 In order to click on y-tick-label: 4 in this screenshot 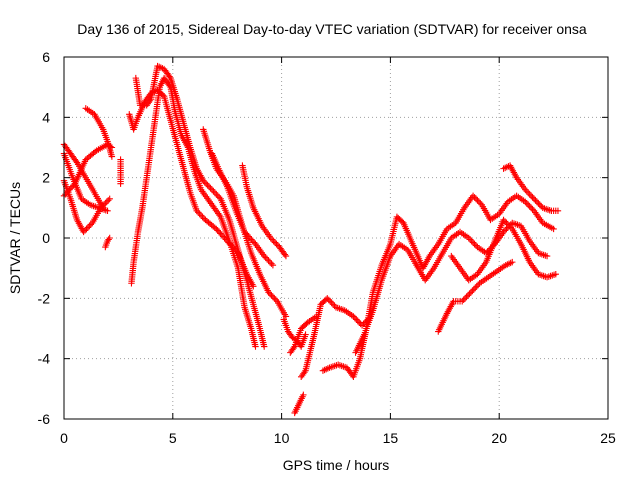, I will do `click(46, 117)`.